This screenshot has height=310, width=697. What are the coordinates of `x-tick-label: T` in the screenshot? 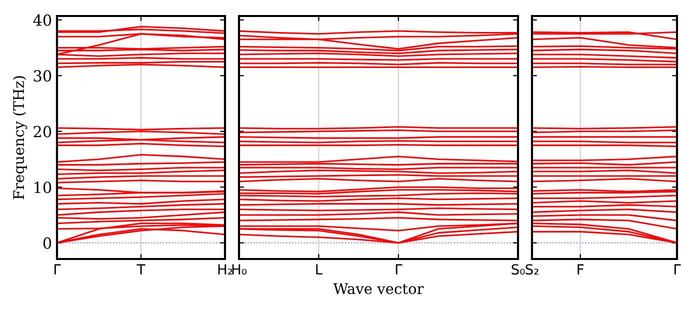 It's located at (141, 269).